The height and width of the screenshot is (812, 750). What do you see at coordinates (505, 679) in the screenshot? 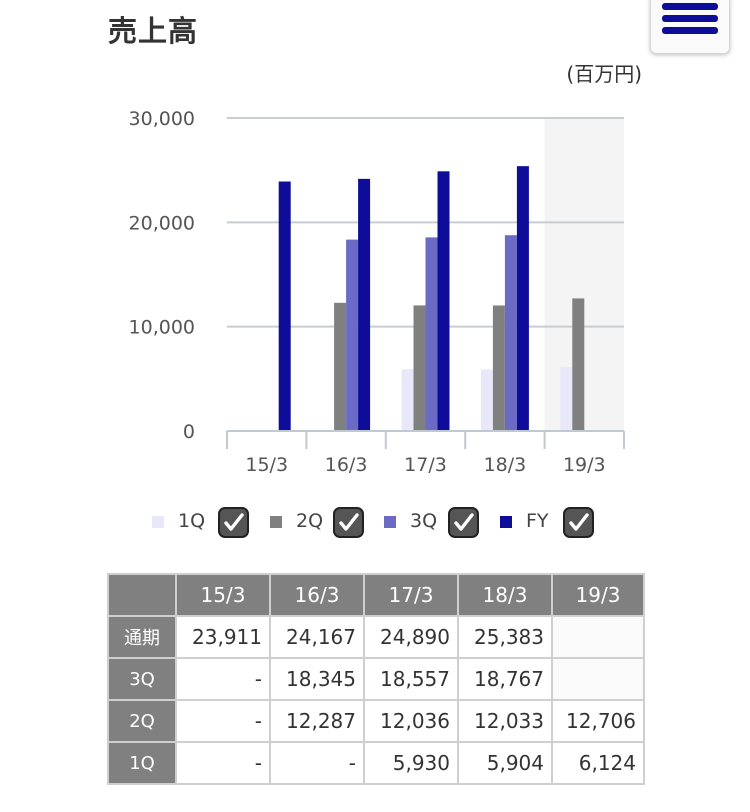
I see `table-cell: 18,767` at bounding box center [505, 679].